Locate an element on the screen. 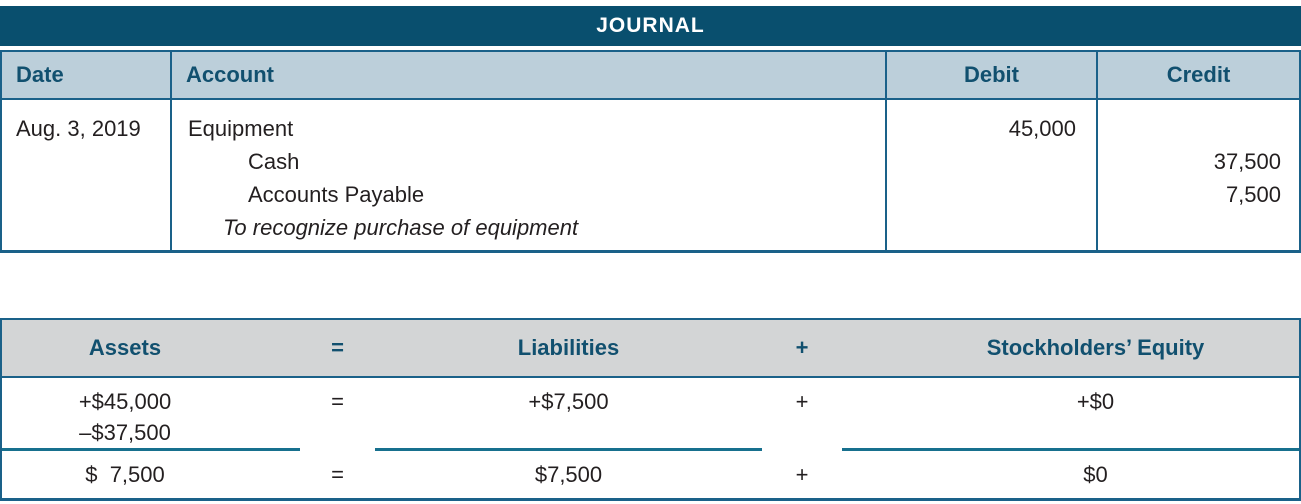 The height and width of the screenshot is (504, 1301). equation-header-assets: Assets is located at coordinates (125, 347).